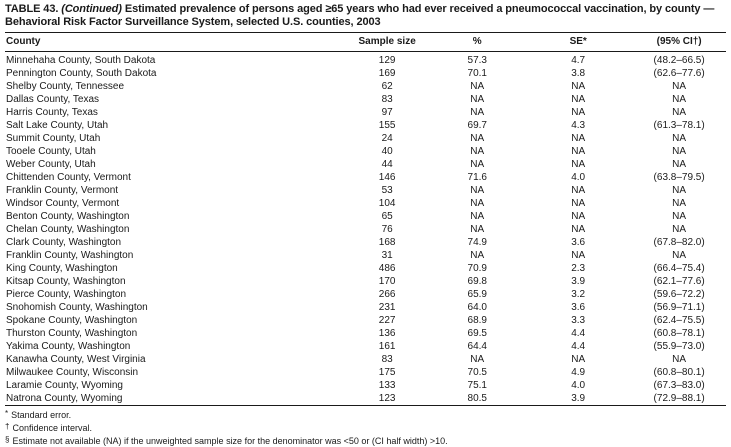  I want to click on county-cell: Snohomish County, Washington, so click(77, 307).